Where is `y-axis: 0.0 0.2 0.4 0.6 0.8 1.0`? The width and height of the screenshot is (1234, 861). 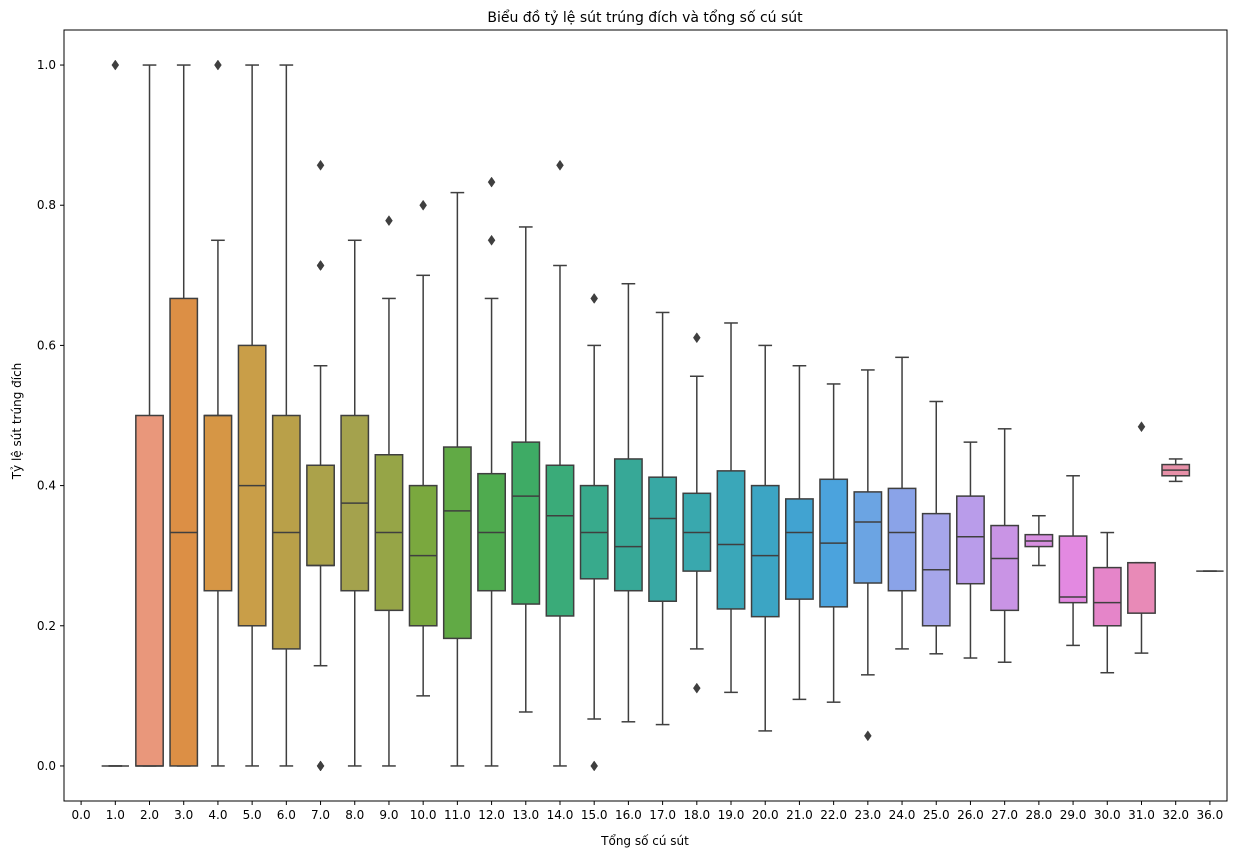
y-axis: 0.0 0.2 0.4 0.6 0.8 1.0 is located at coordinates (50, 415).